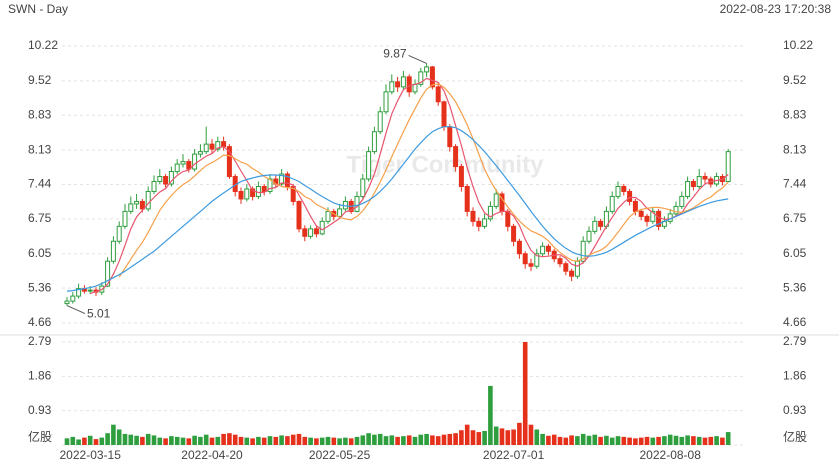 This screenshot has height=469, width=839. What do you see at coordinates (40, 322) in the screenshot?
I see `y-tick-label: 4.66` at bounding box center [40, 322].